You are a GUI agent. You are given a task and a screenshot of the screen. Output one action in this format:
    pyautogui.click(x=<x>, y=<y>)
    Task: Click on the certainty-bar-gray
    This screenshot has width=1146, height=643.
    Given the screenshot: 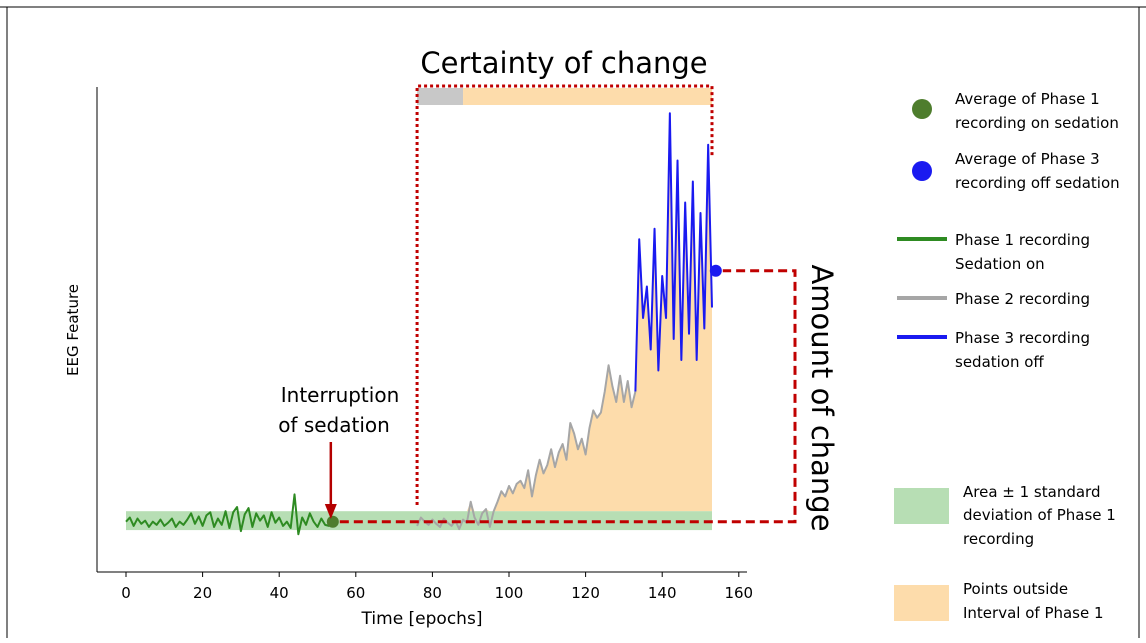 What is the action you would take?
    pyautogui.click(x=440, y=96)
    